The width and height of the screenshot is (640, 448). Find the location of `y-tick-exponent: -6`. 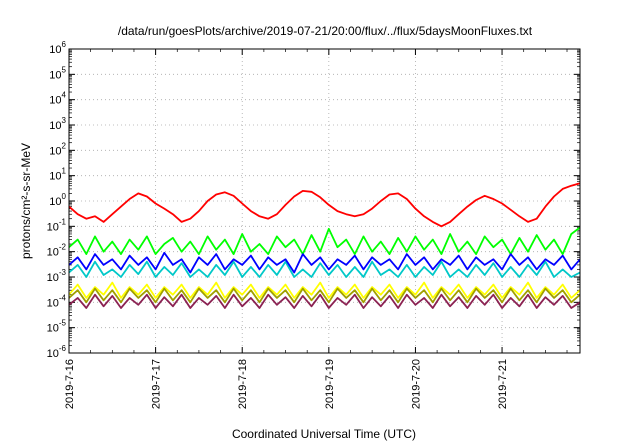

y-tick-exponent: -6 is located at coordinates (63, 348).